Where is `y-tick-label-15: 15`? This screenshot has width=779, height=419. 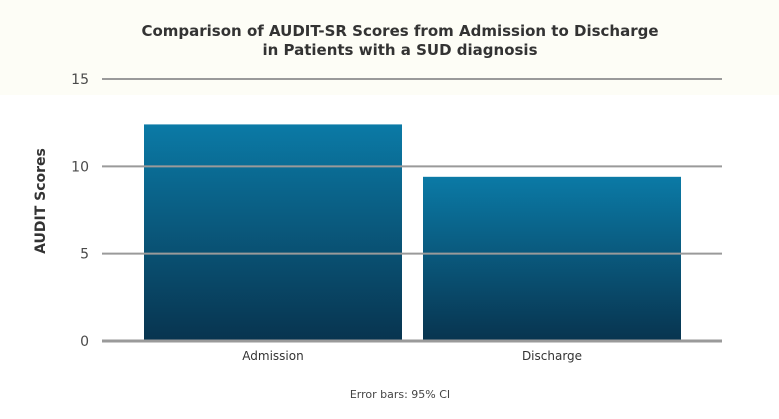
y-tick-label-15: 15 is located at coordinates (80, 80).